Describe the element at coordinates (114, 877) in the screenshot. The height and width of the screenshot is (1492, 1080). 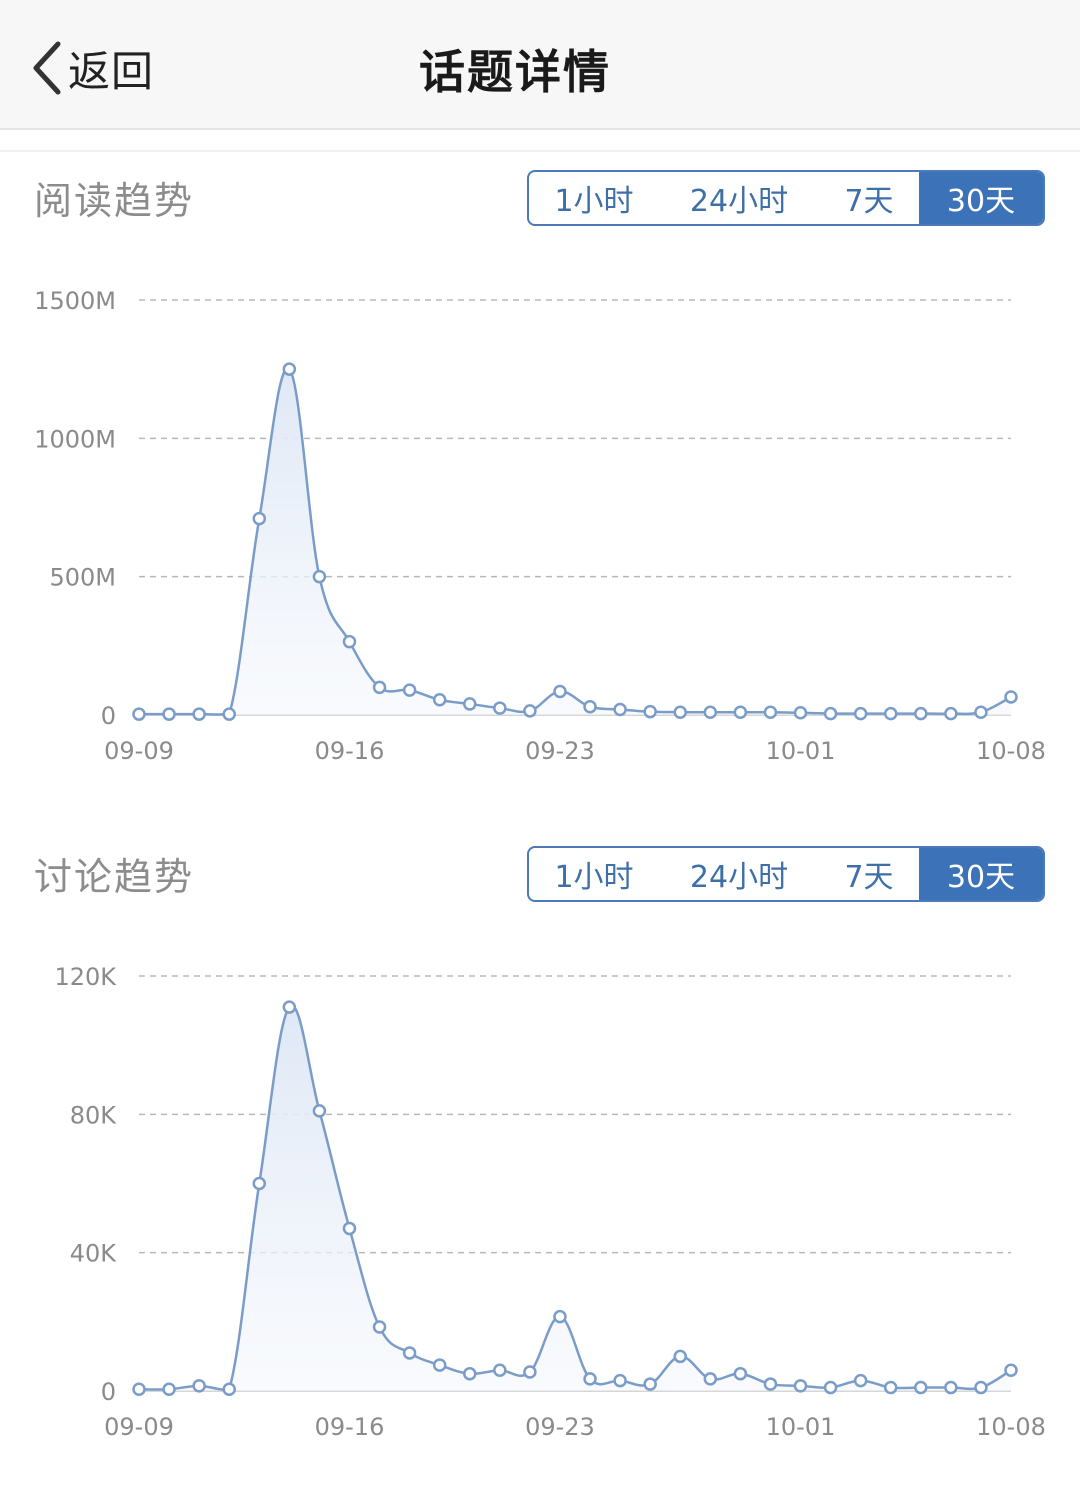
I see `section-title-discussion: 讨论趋势` at that location.